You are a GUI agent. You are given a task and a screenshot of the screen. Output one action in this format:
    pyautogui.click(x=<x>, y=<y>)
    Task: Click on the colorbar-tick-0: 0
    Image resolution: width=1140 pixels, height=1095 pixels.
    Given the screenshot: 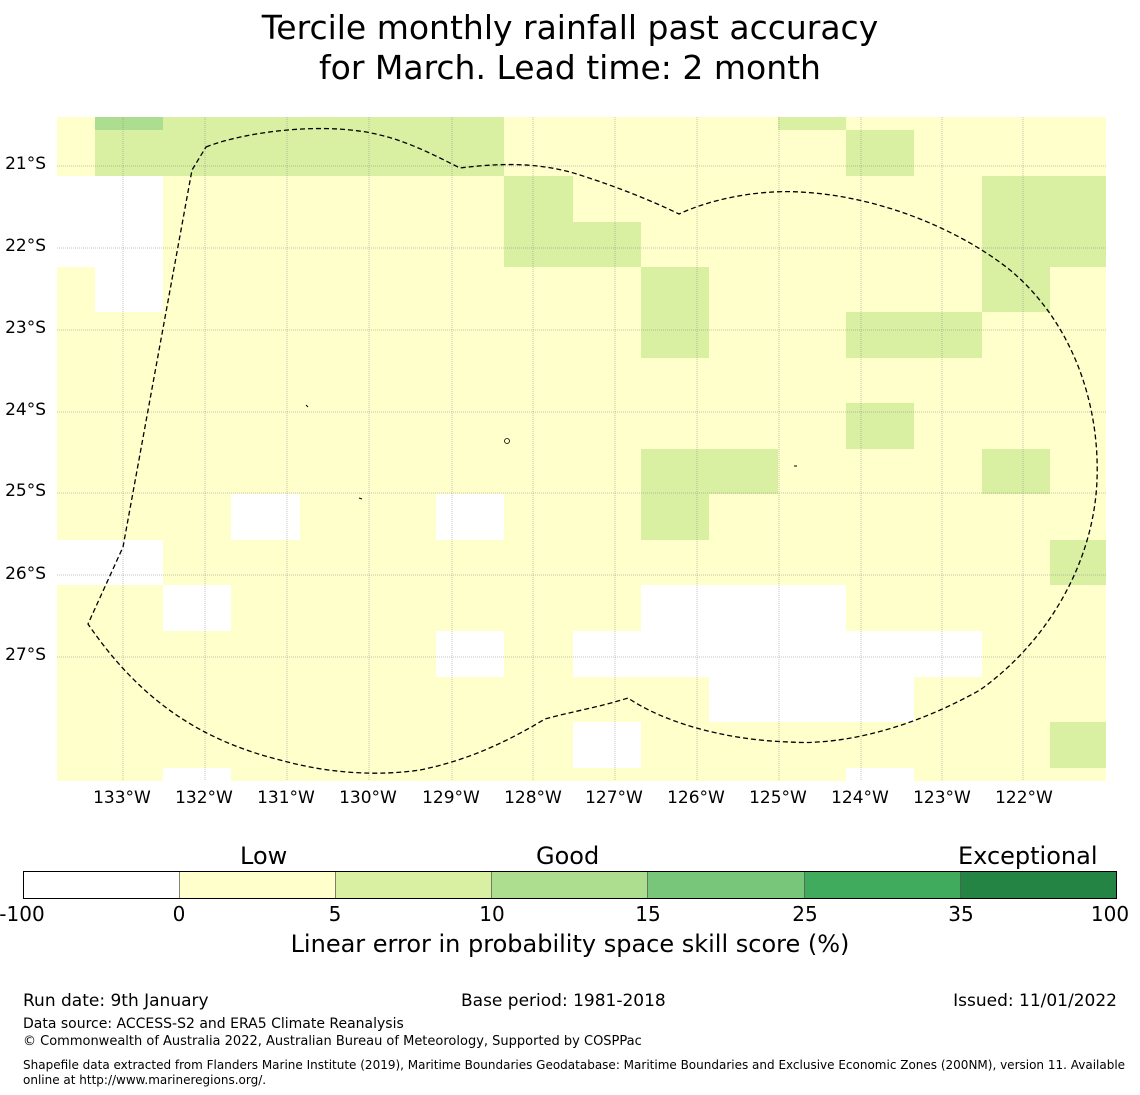 What is the action you would take?
    pyautogui.click(x=179, y=914)
    